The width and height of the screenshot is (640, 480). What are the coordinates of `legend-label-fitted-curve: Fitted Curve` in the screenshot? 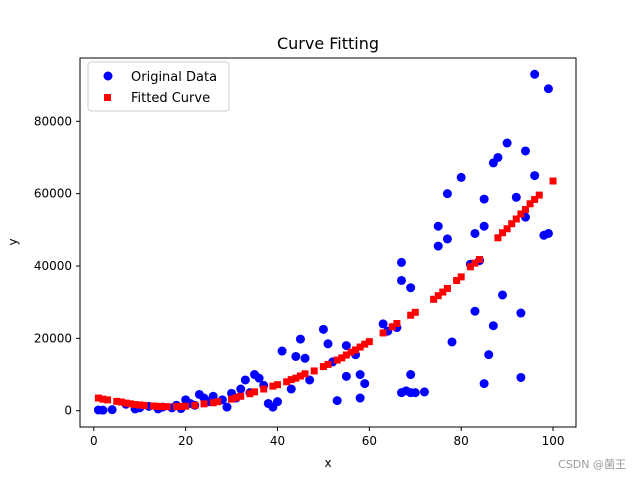 It's located at (170, 98).